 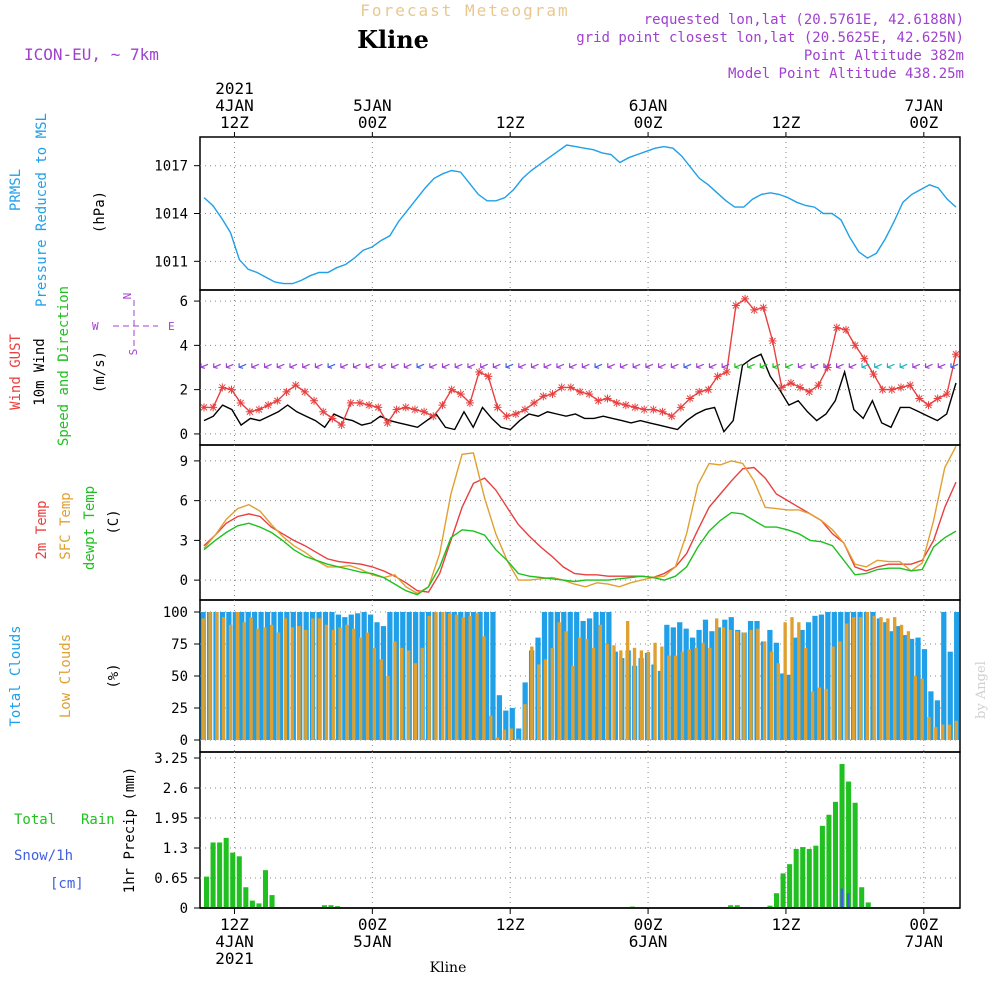 What do you see at coordinates (842, 898) in the screenshot?
I see `snow-bar` at bounding box center [842, 898].